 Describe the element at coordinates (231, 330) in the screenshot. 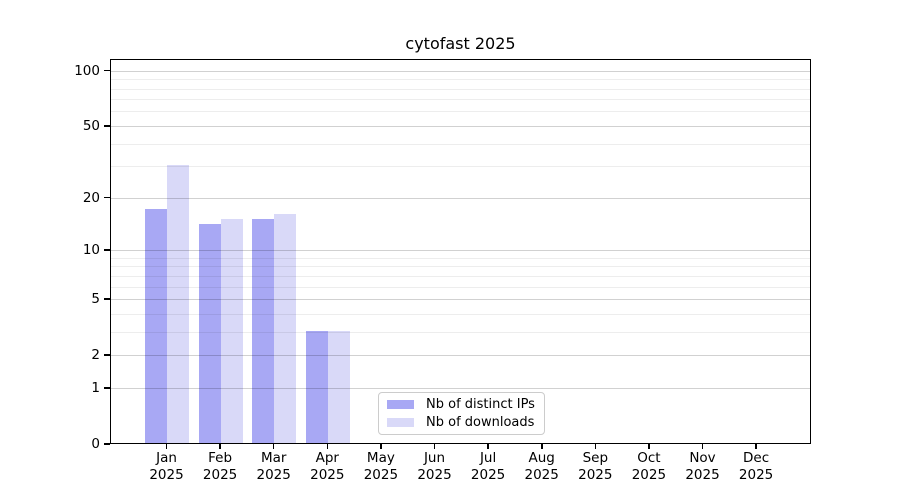

I see `bar-downloads-feb` at that location.